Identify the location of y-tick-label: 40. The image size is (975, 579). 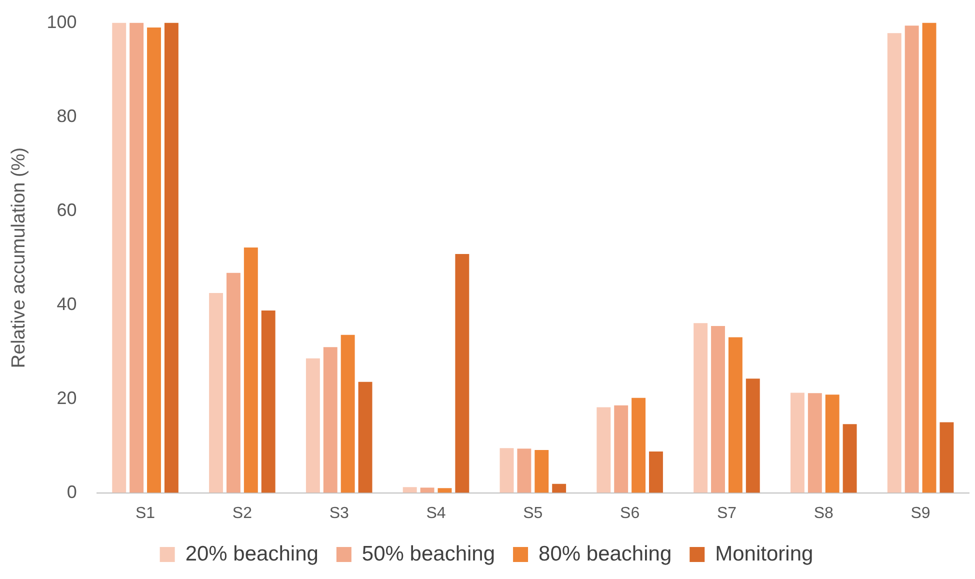
(66, 304).